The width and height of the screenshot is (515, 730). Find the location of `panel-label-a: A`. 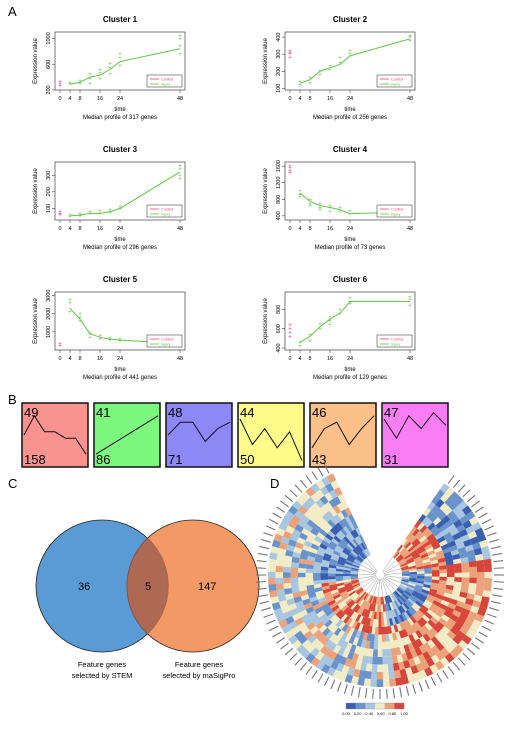

panel-label-a: A is located at coordinates (12, 11).